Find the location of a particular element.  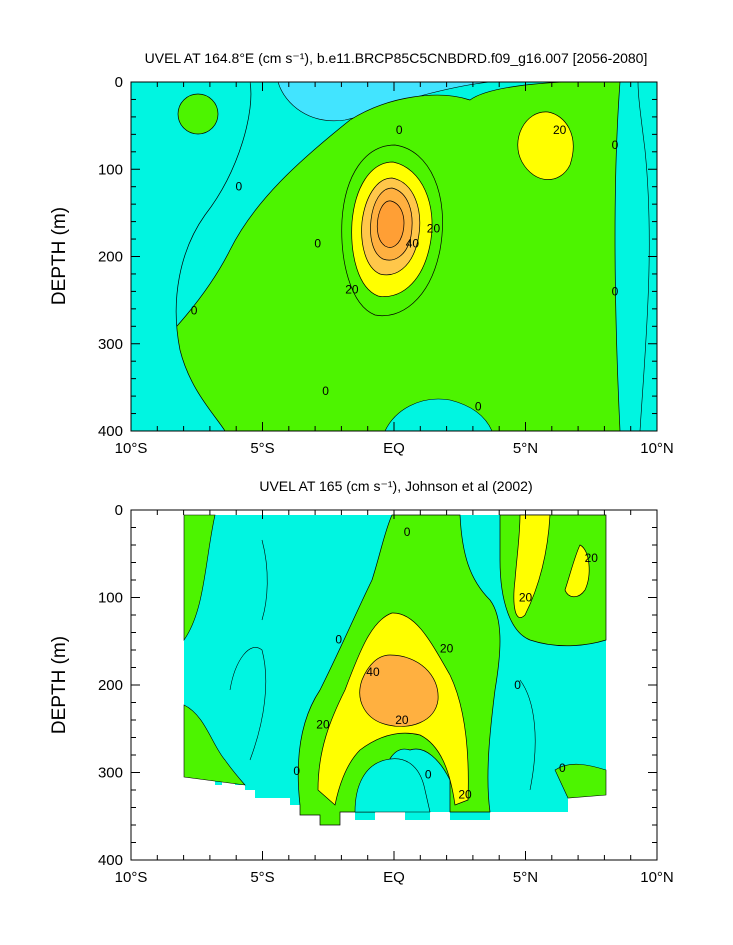

panel-1-x-tick-label: EQ is located at coordinates (394, 448).